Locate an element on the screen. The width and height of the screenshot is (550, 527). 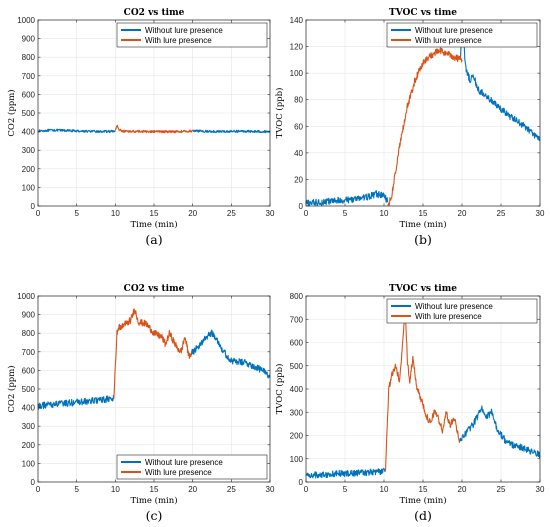
panel-caption: (b) is located at coordinates (423, 239).